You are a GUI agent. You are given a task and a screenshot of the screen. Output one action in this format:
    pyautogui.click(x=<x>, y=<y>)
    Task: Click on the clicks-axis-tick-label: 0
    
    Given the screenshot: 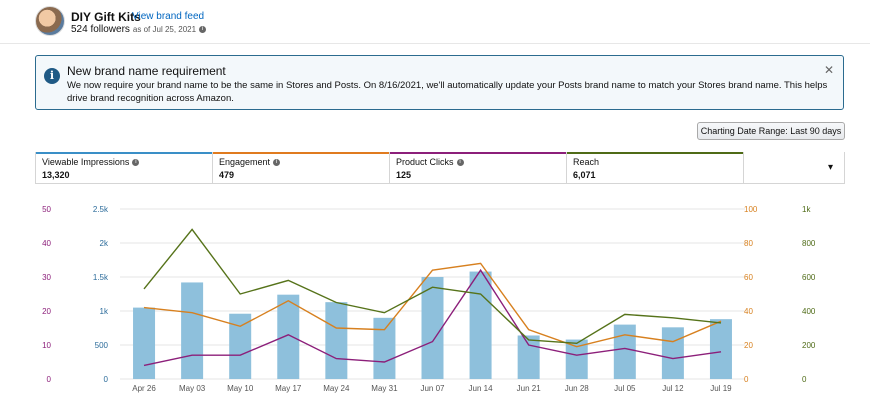 What is the action you would take?
    pyautogui.click(x=49, y=379)
    